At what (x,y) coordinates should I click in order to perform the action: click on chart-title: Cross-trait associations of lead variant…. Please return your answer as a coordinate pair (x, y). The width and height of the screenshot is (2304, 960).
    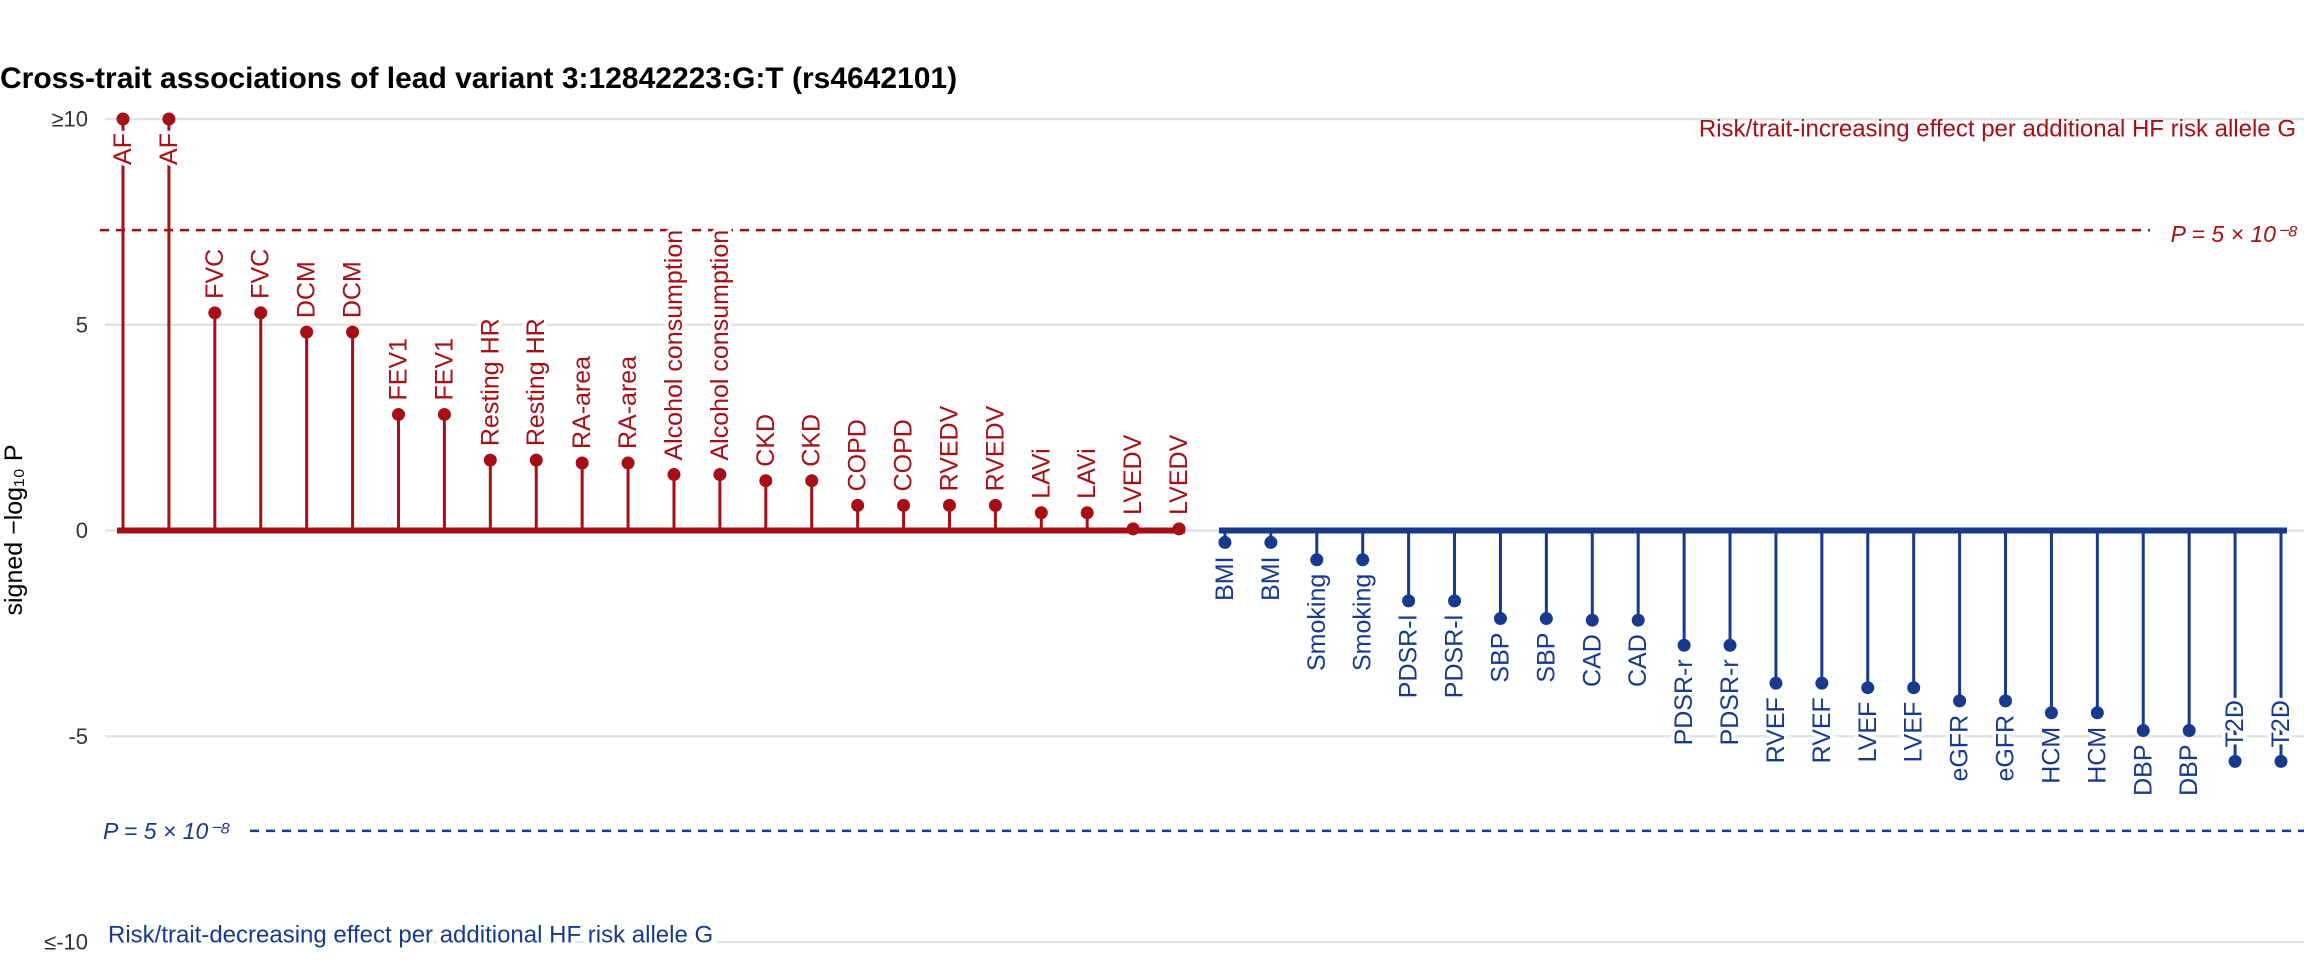
    Looking at the image, I should click on (478, 78).